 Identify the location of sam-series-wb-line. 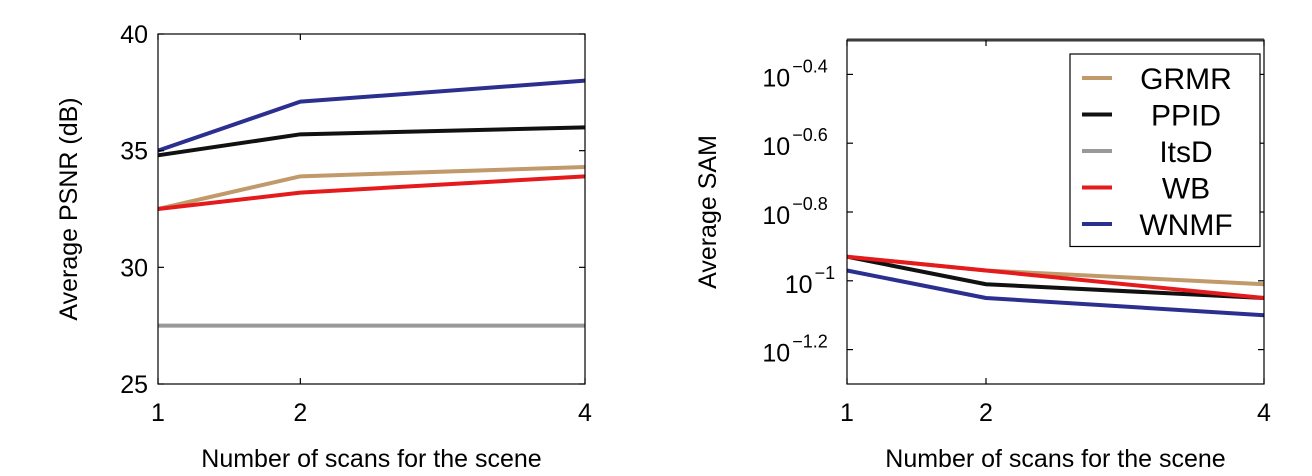
(1055, 277).